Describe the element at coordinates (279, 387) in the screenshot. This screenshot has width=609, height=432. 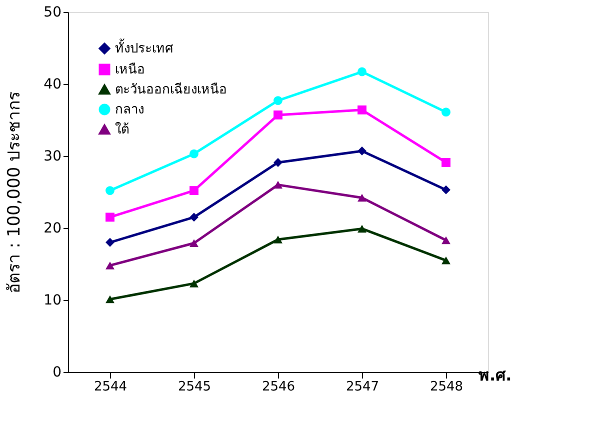
I see `x-tick-label: 2546` at that location.